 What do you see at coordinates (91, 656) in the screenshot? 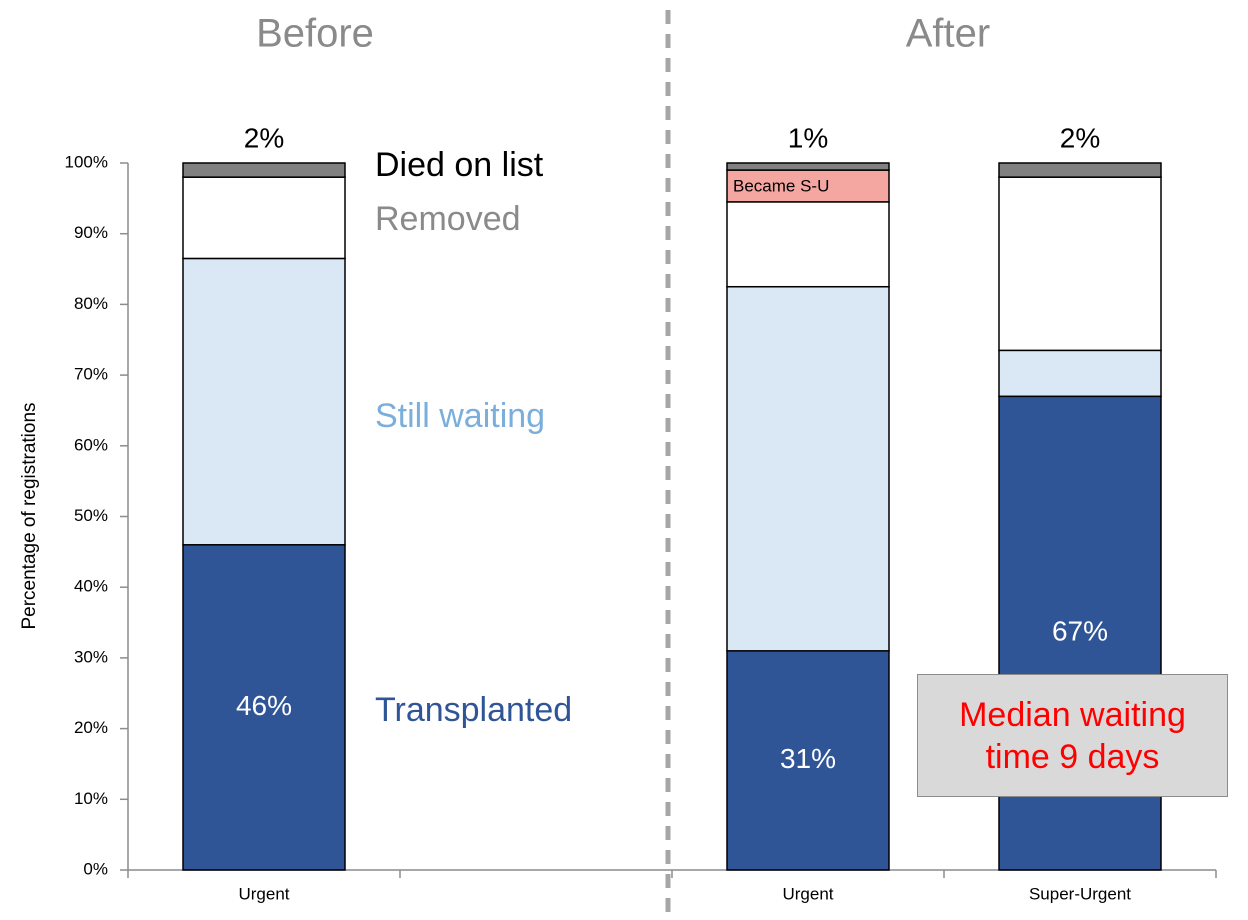
I see `y-tick-label: 30%` at bounding box center [91, 656].